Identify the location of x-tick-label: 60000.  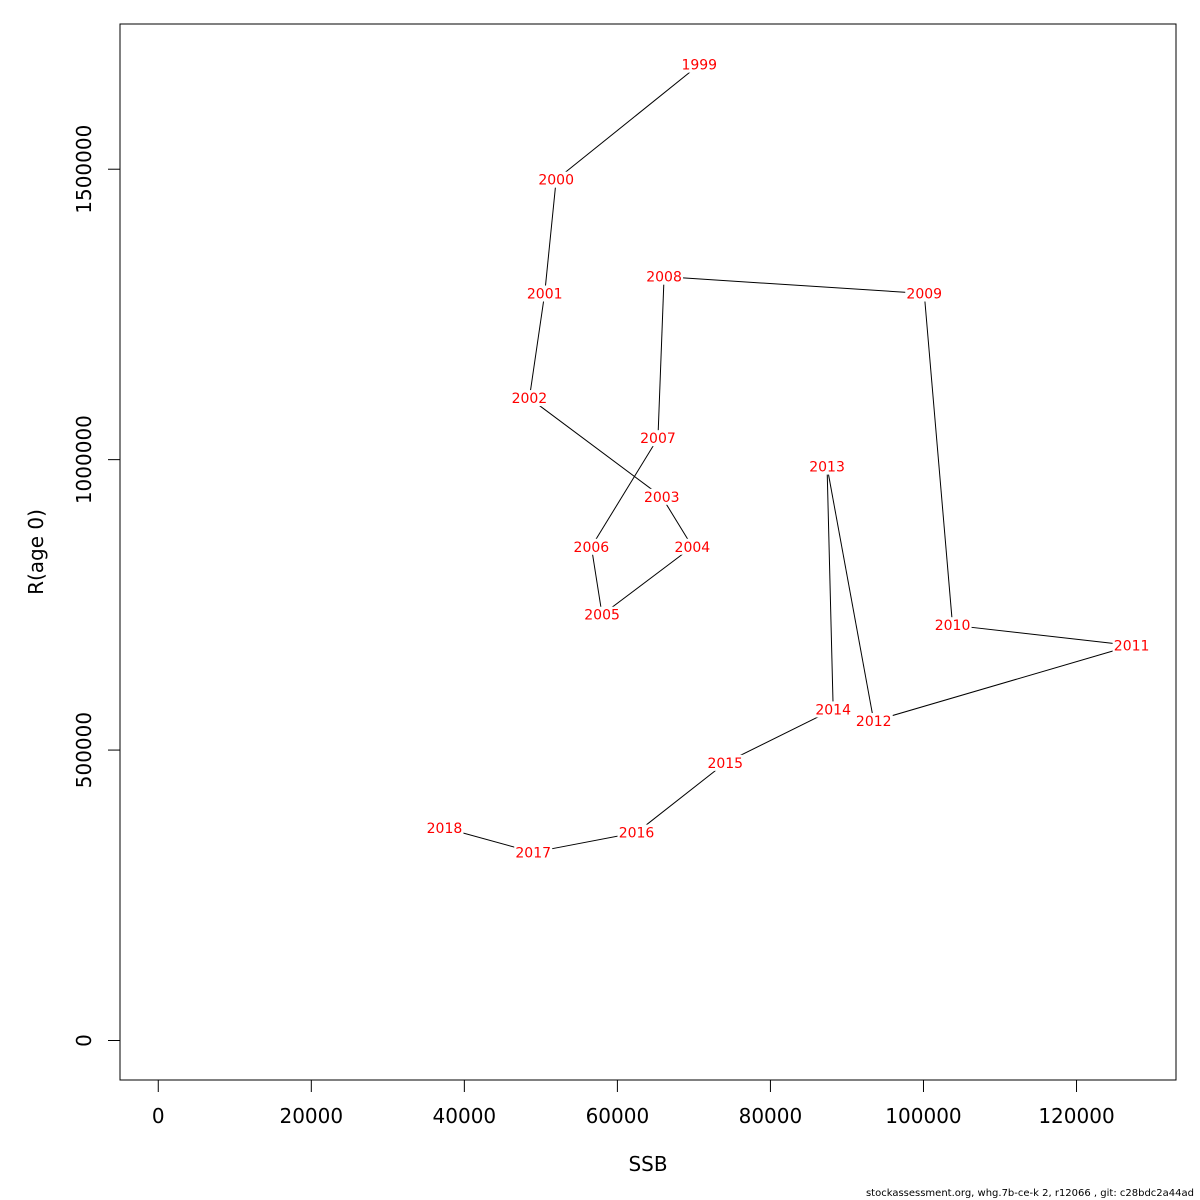
(618, 1116).